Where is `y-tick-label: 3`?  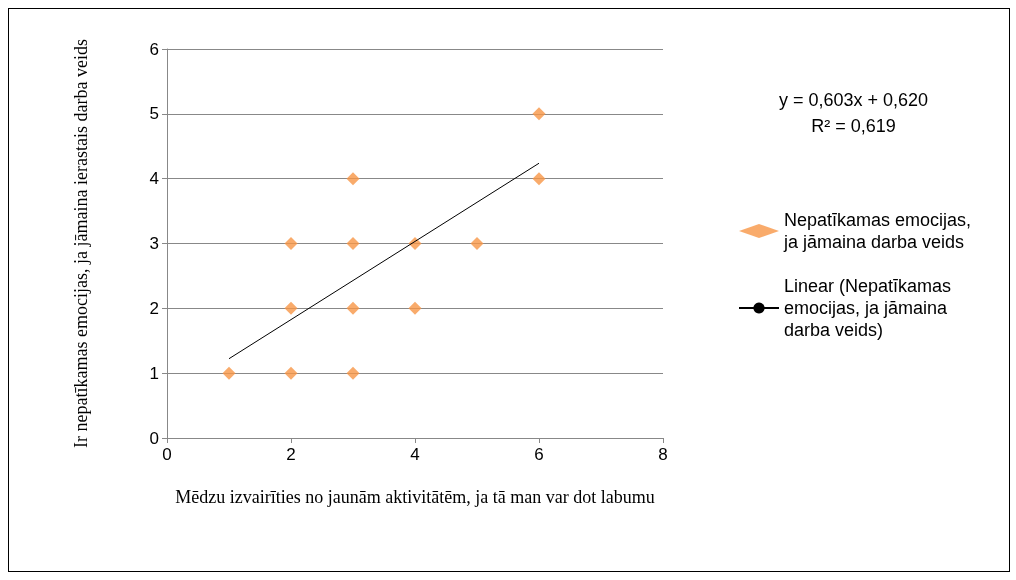 y-tick-label: 3 is located at coordinates (154, 243).